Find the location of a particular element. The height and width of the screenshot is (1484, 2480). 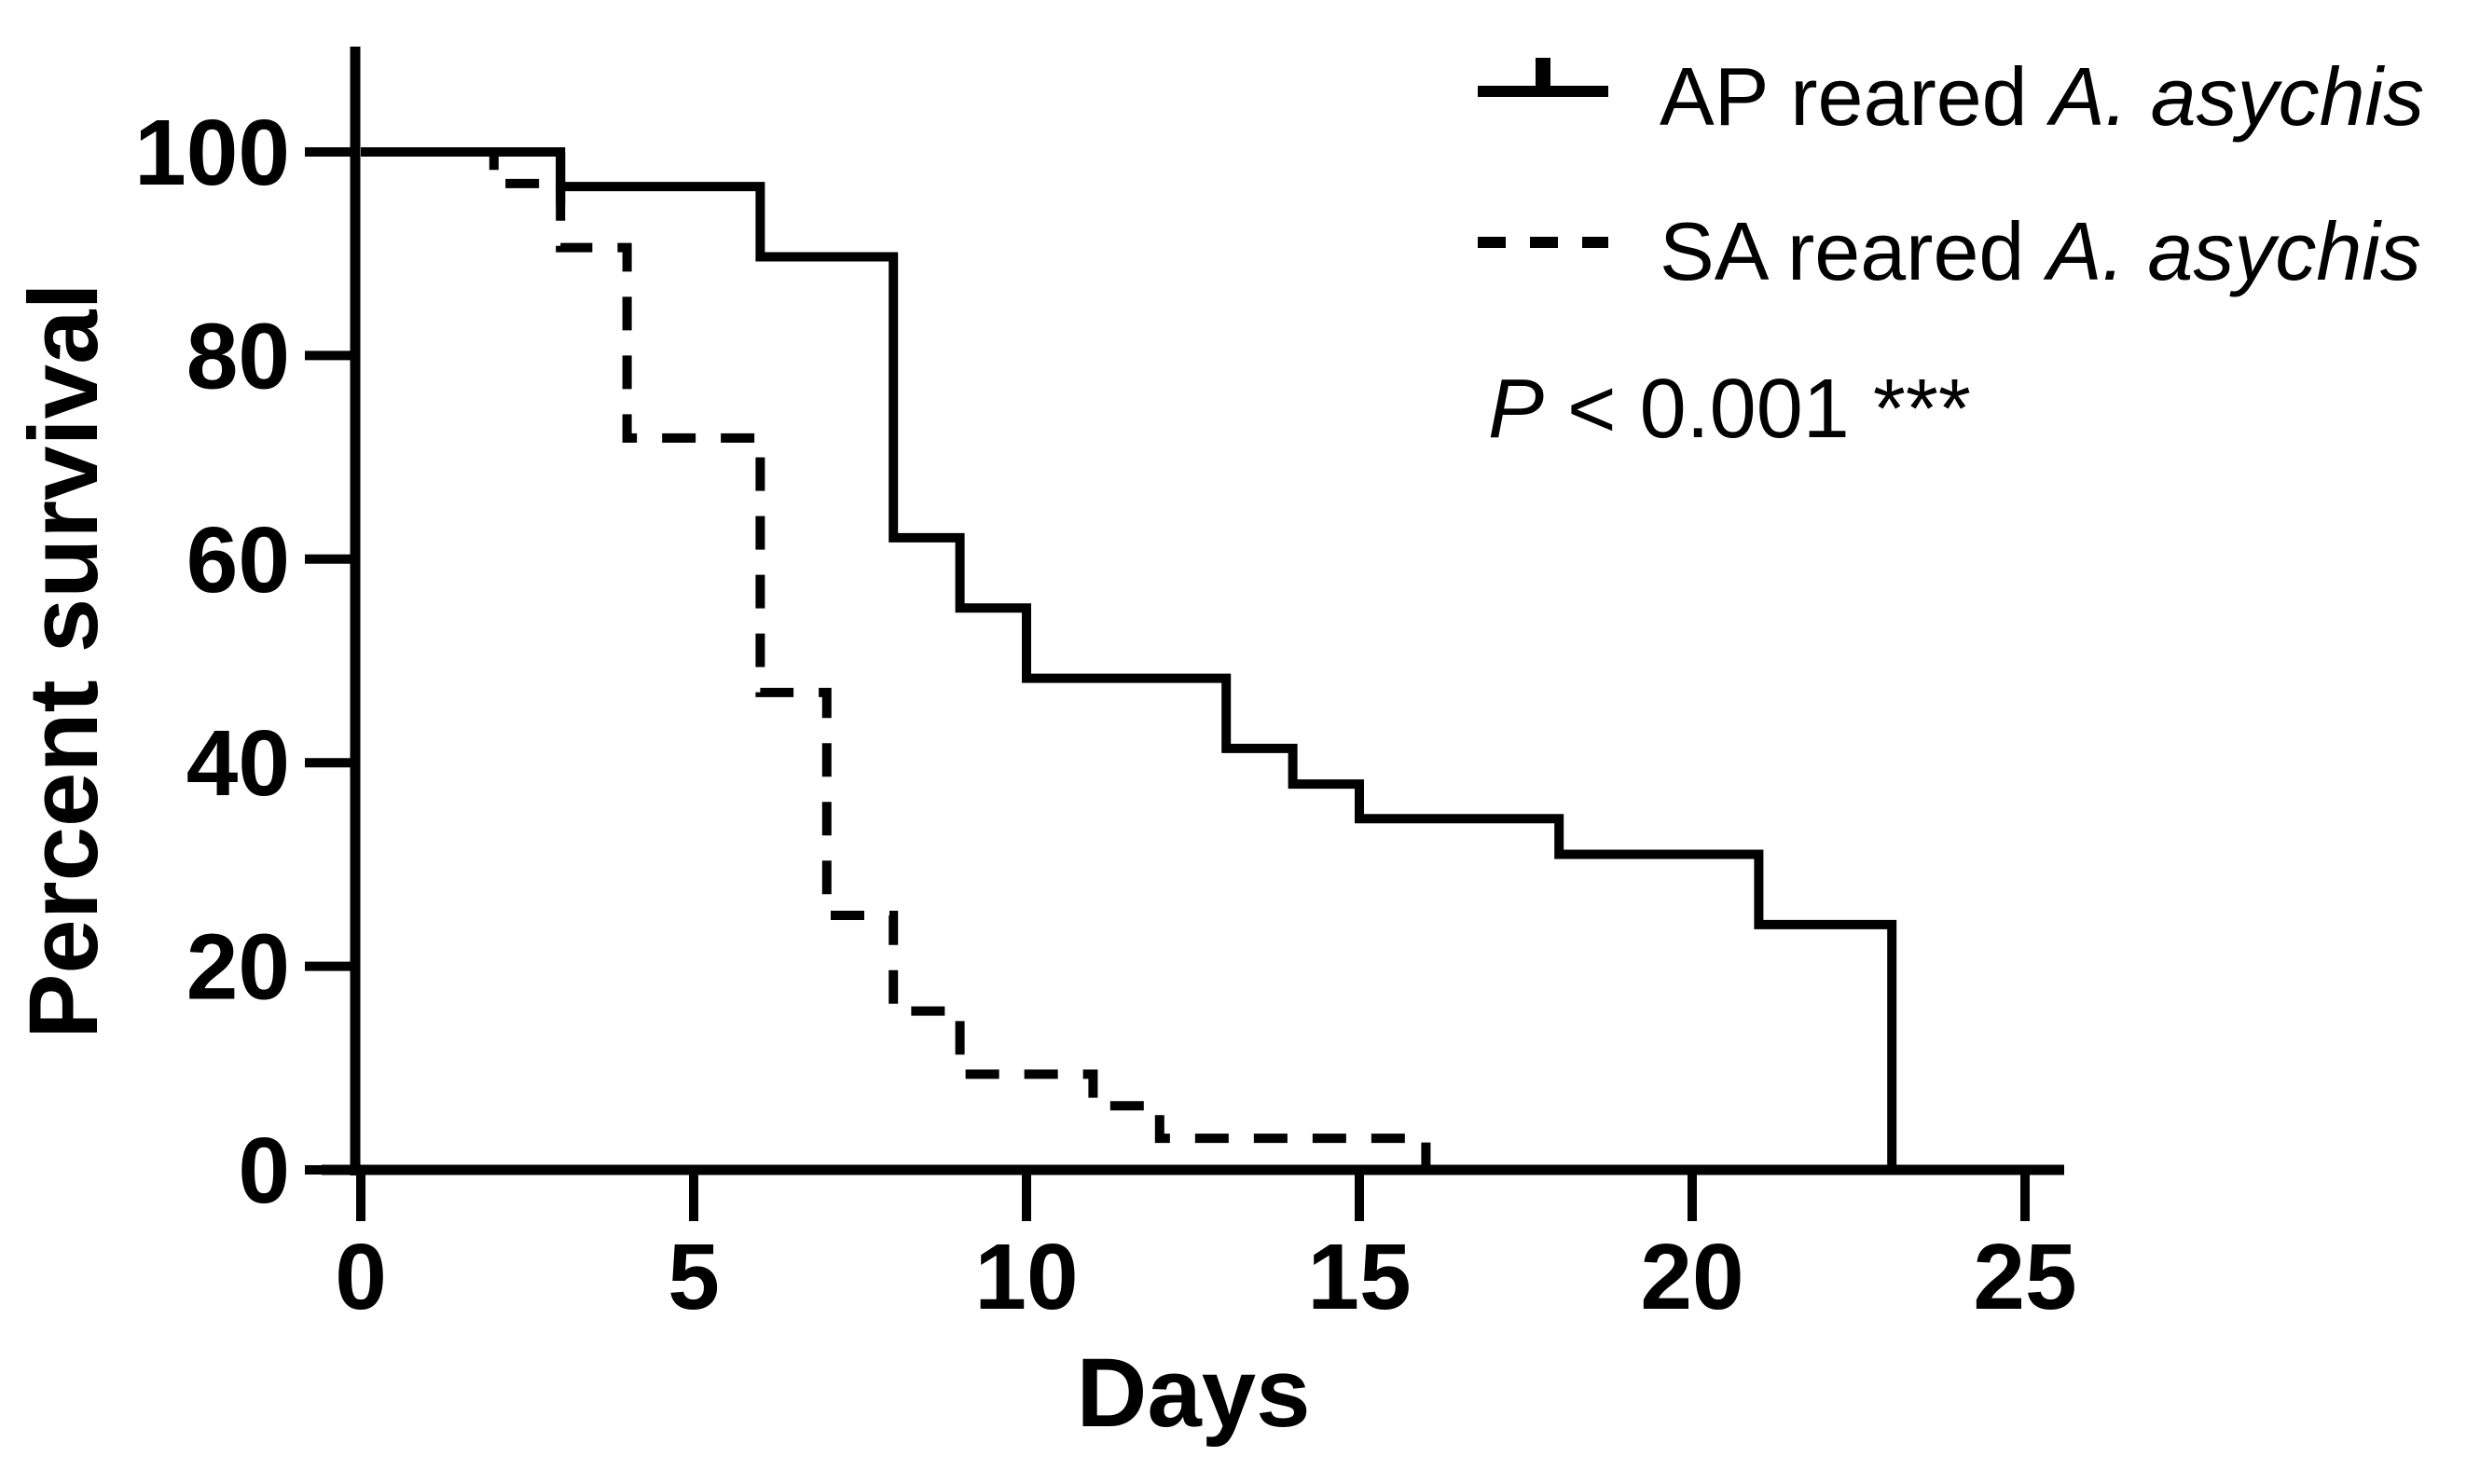

legend-key-dashed-line is located at coordinates (1543, 242).